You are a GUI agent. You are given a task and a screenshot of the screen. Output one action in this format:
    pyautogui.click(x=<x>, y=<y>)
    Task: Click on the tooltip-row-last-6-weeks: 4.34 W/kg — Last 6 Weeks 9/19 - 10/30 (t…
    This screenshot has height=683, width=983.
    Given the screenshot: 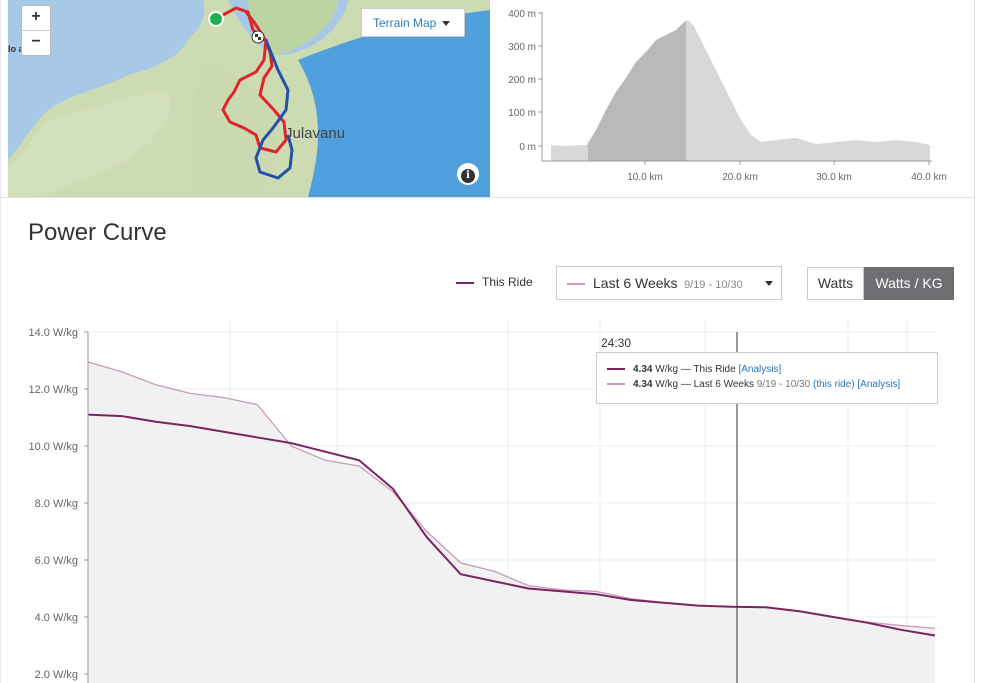 What is the action you would take?
    pyautogui.click(x=772, y=384)
    